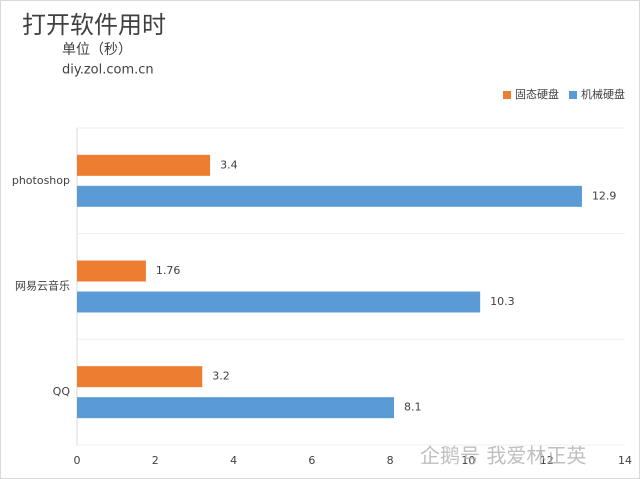 The width and height of the screenshot is (640, 479). I want to click on chart-subtitle: 单位（秒）, so click(97, 50).